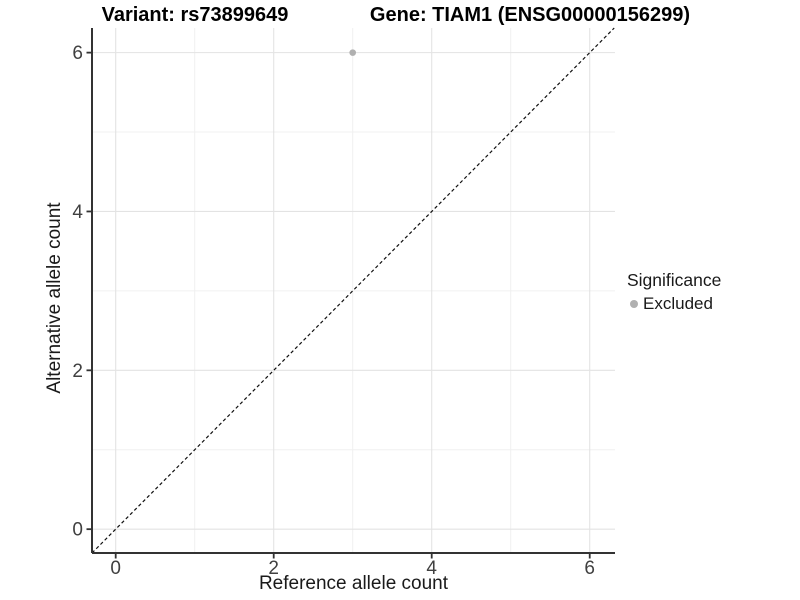 The width and height of the screenshot is (800, 600). Describe the element at coordinates (353, 583) in the screenshot. I see `x-axis-title: Reference allele count` at that location.